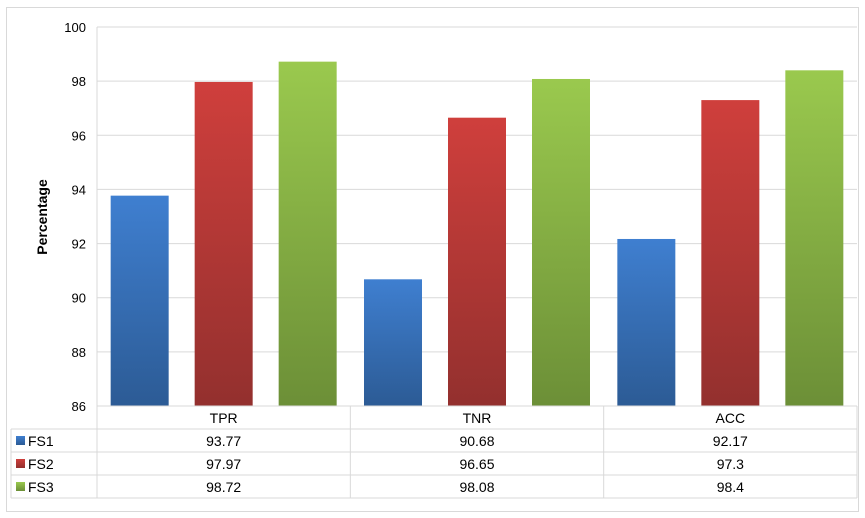 This screenshot has height=518, width=865. What do you see at coordinates (476, 464) in the screenshot?
I see `data-label: 96.65` at bounding box center [476, 464].